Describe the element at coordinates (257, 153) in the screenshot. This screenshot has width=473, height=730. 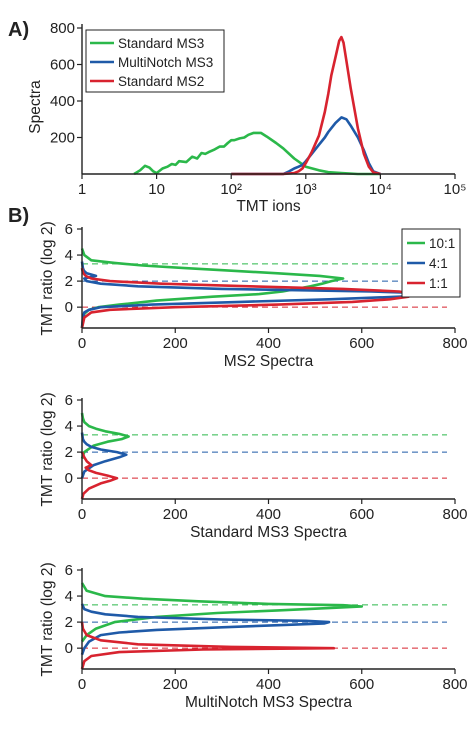
I see `series-line-standard-ms3` at that location.